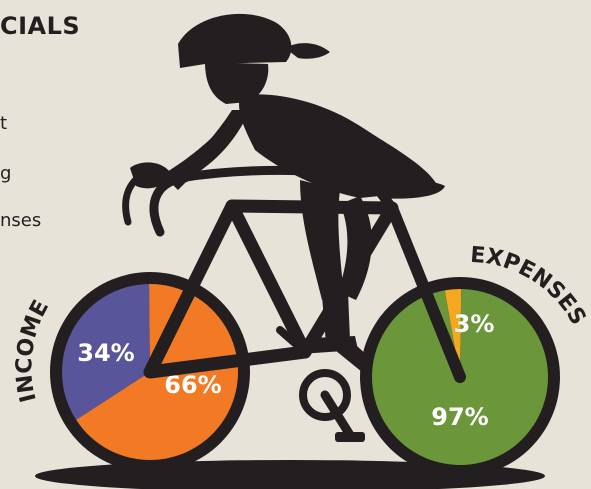 Image resolution: width=591 pixels, height=489 pixels. What do you see at coordinates (4, 123) in the screenshot?
I see `legend-item-1: t` at bounding box center [4, 123].